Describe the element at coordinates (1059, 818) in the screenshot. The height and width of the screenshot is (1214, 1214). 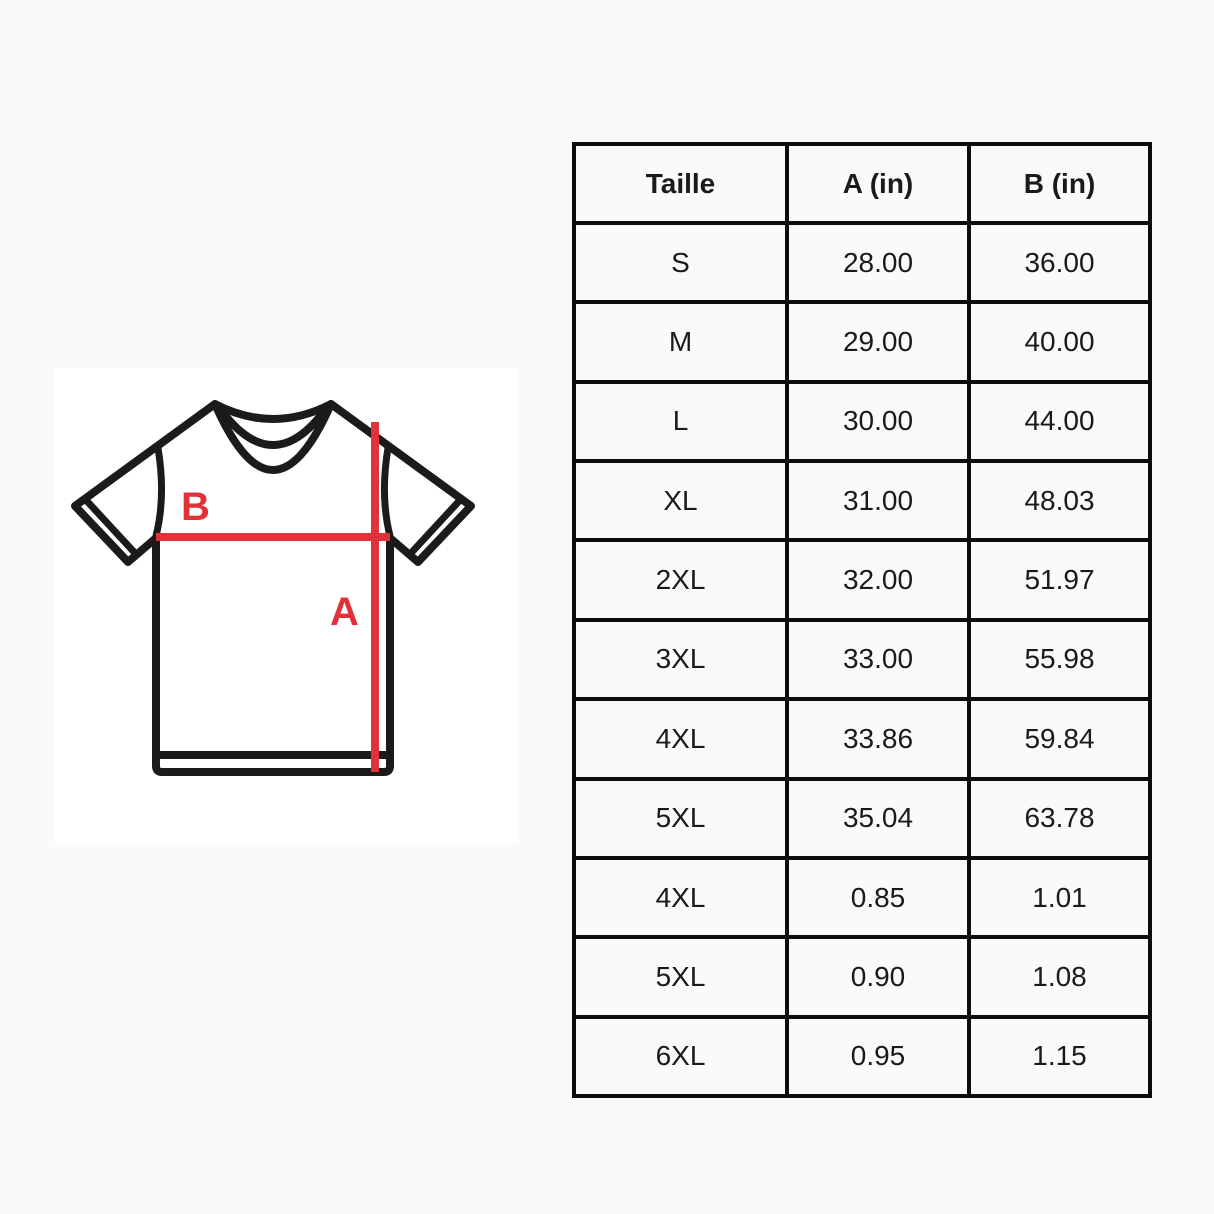
I see `b-value-cell: 63.78` at that location.